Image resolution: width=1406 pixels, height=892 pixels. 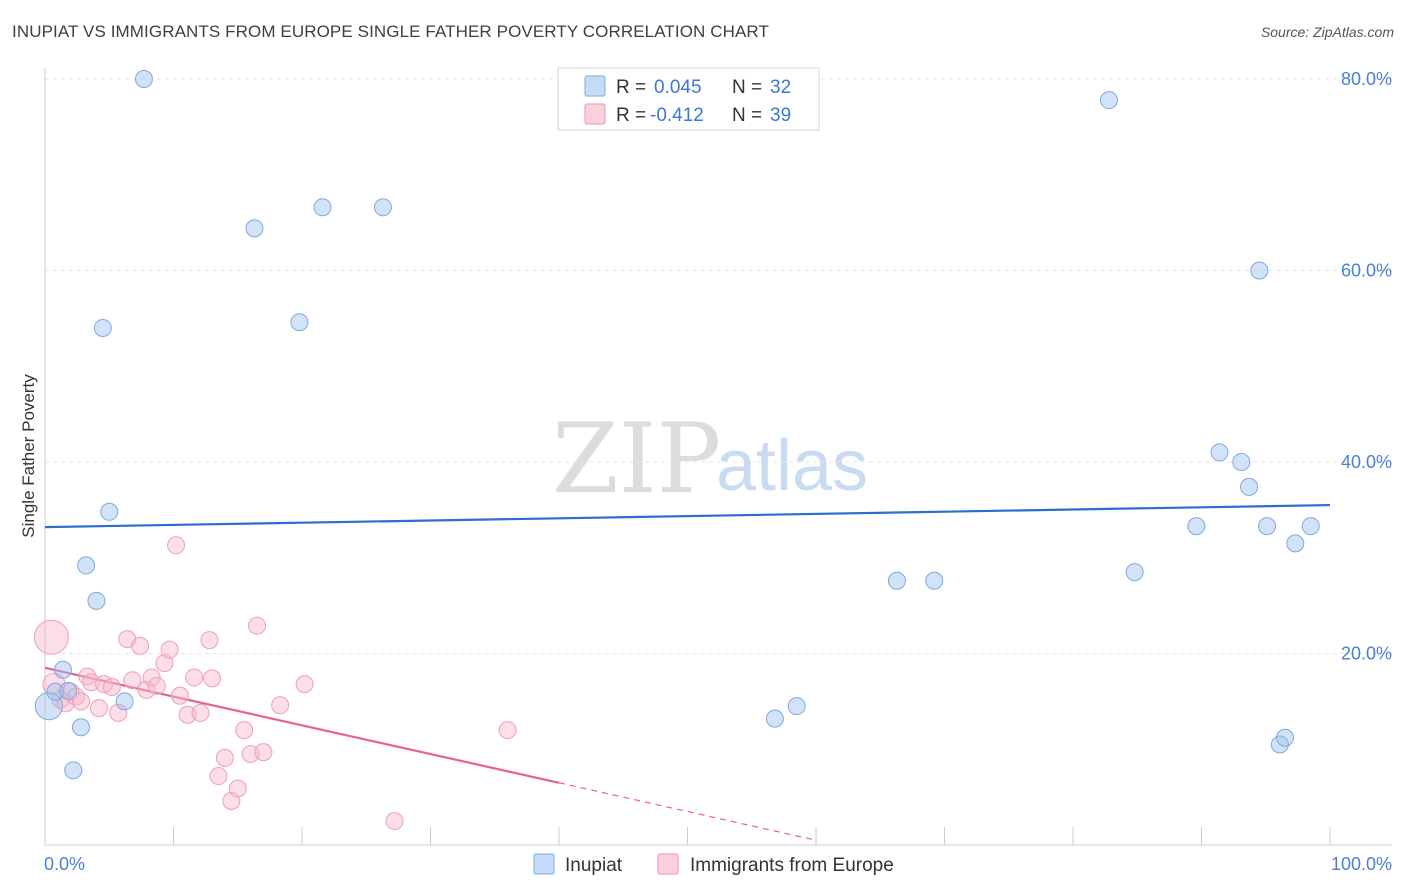 I want to click on legend-n-label-europe: N =, so click(x=747, y=115).